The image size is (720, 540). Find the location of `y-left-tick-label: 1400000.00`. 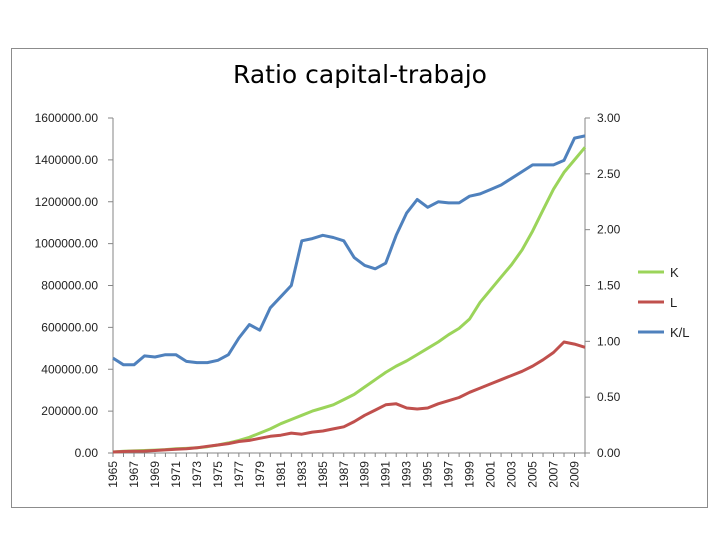

y-left-tick-label: 1400000.00 is located at coordinates (67, 160).